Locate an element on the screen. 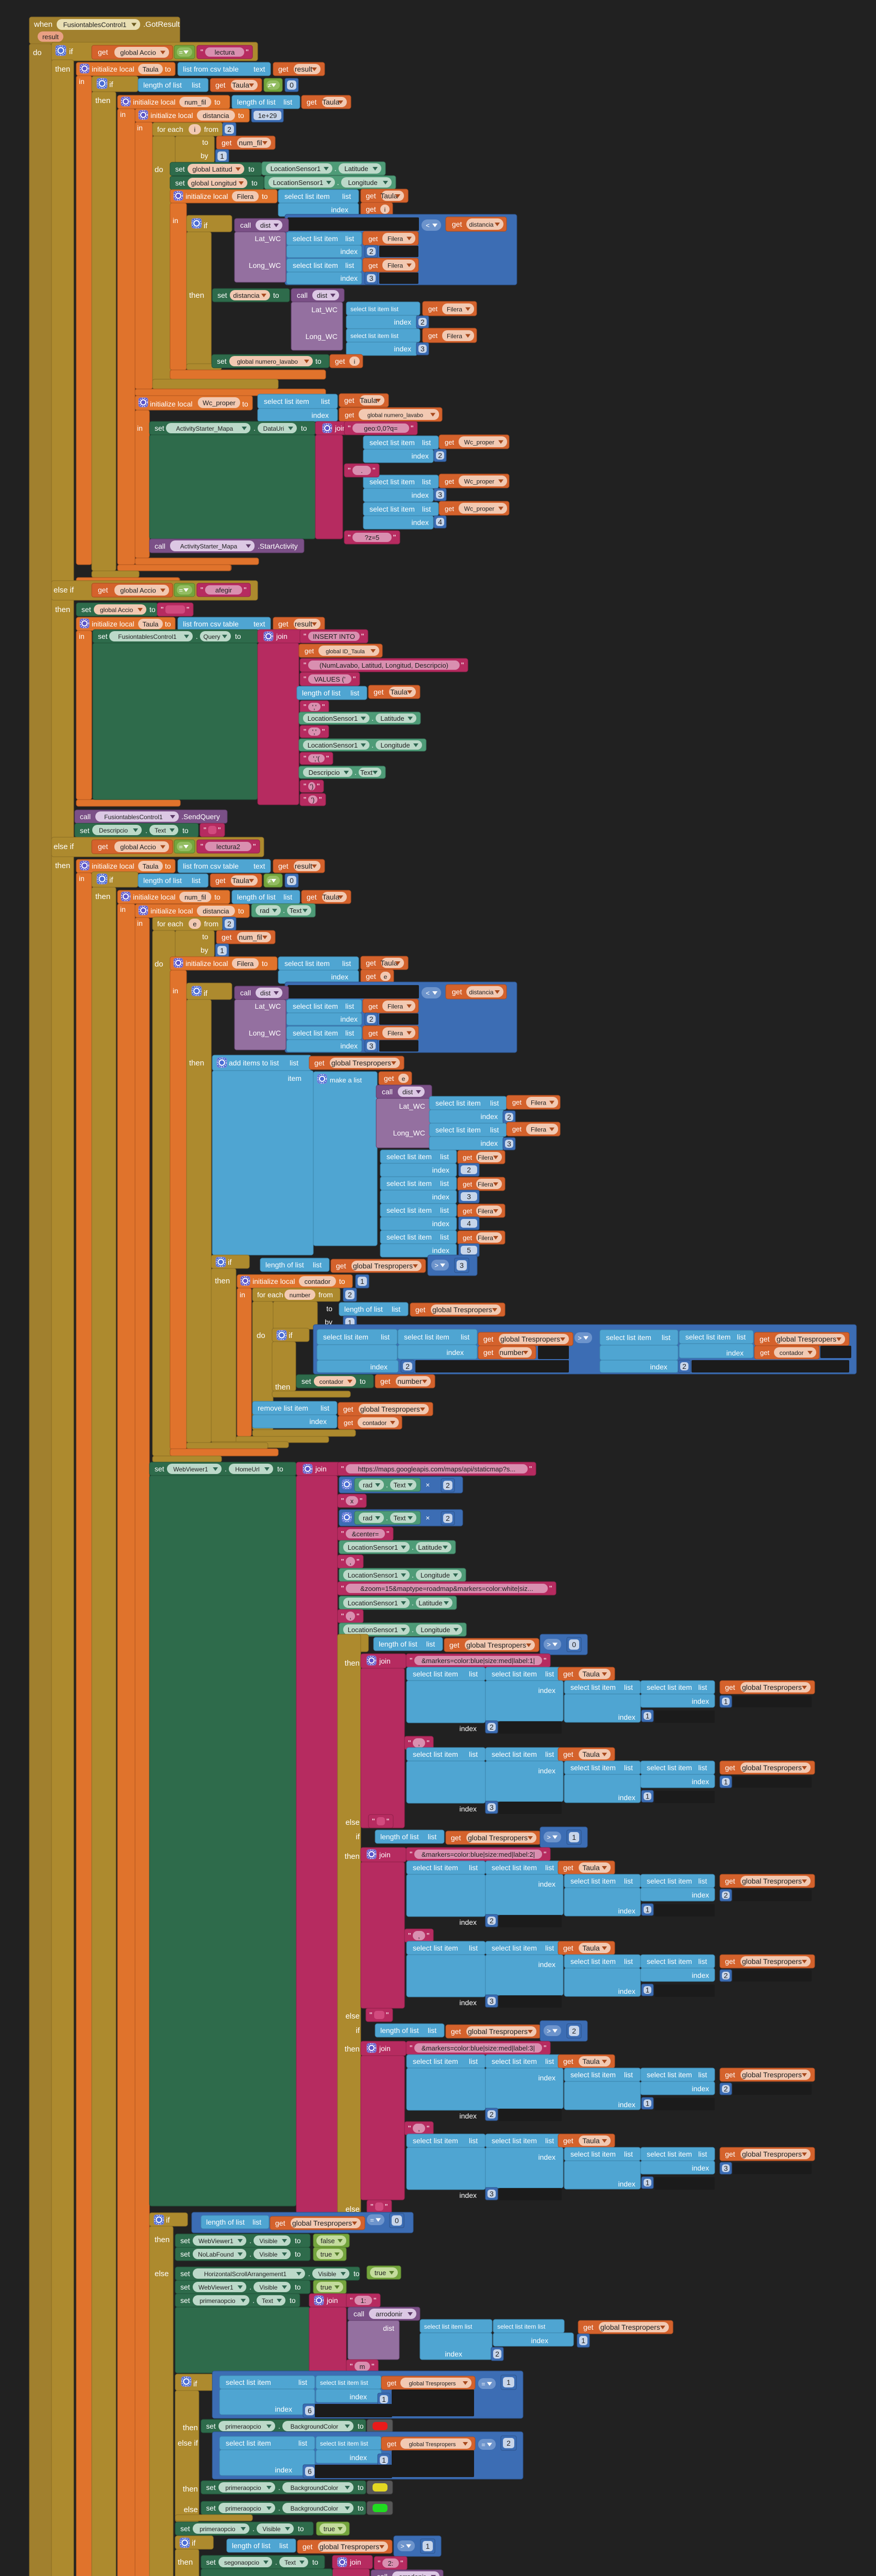 The height and width of the screenshot is (2576, 876). svg-text: rad is located at coordinates (264, 910).